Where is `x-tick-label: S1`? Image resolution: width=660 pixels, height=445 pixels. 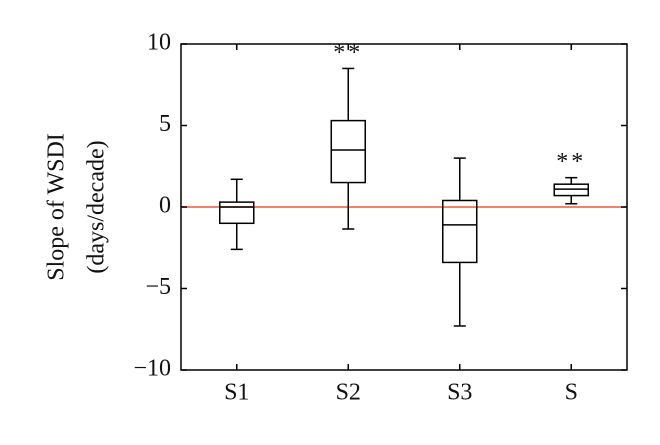 x-tick-label: S1 is located at coordinates (236, 393).